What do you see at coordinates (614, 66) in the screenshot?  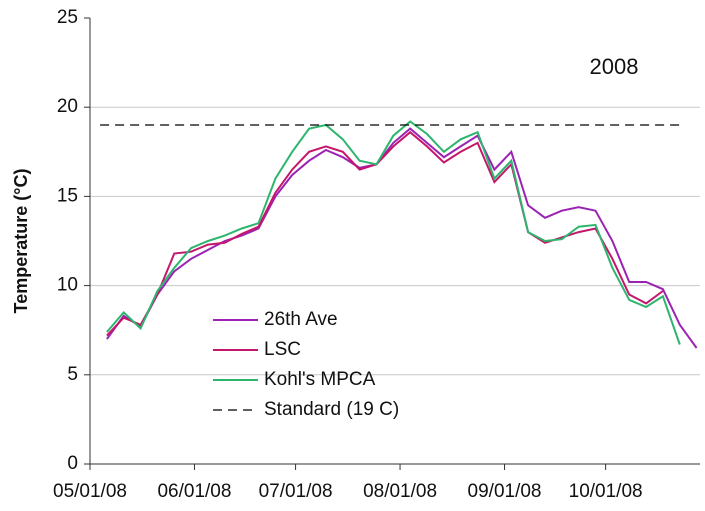 I see `annotation: 2008` at bounding box center [614, 66].